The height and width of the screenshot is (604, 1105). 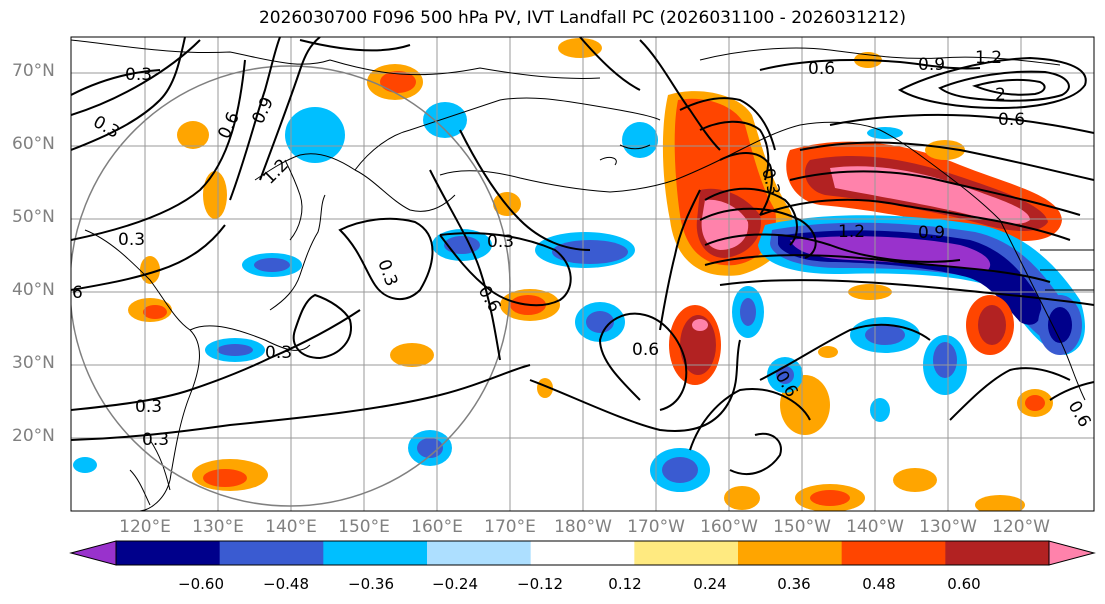 I want to click on lon-tick-label: 140°E, so click(x=291, y=527).